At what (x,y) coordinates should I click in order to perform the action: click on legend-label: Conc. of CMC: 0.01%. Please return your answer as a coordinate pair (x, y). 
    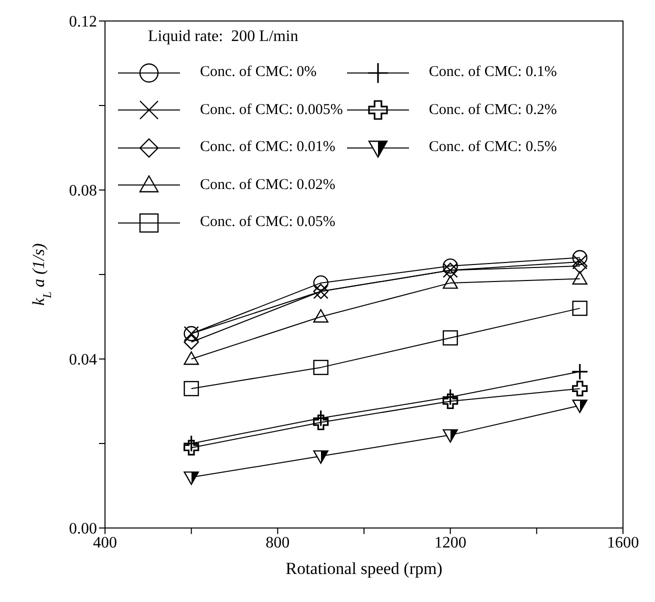
    Looking at the image, I should click on (268, 147).